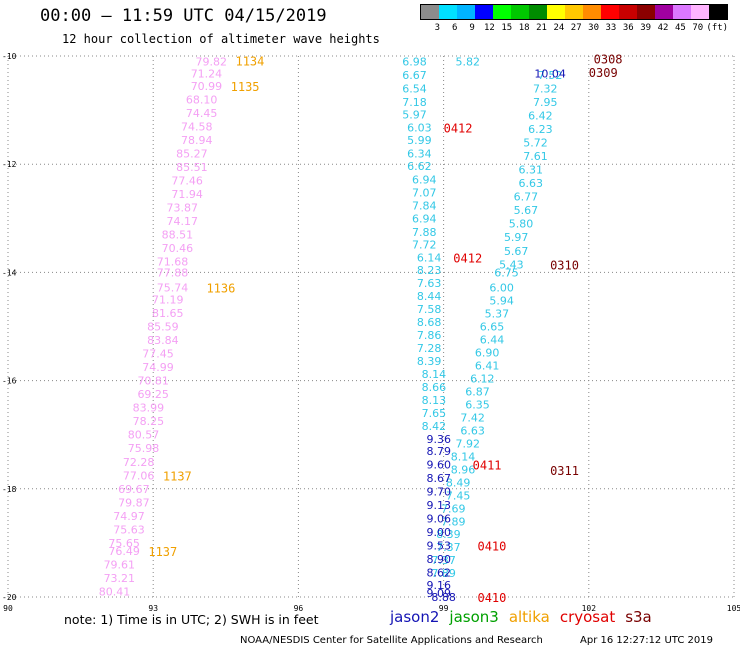 This screenshot has height=650, width=740. I want to click on colorbar-tick-label: 24, so click(559, 28).